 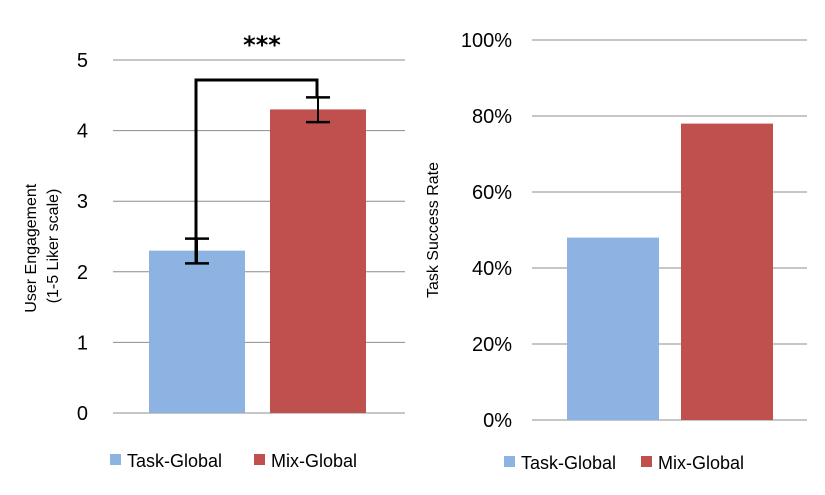 I want to click on success-bar-task-global, so click(x=613, y=328).